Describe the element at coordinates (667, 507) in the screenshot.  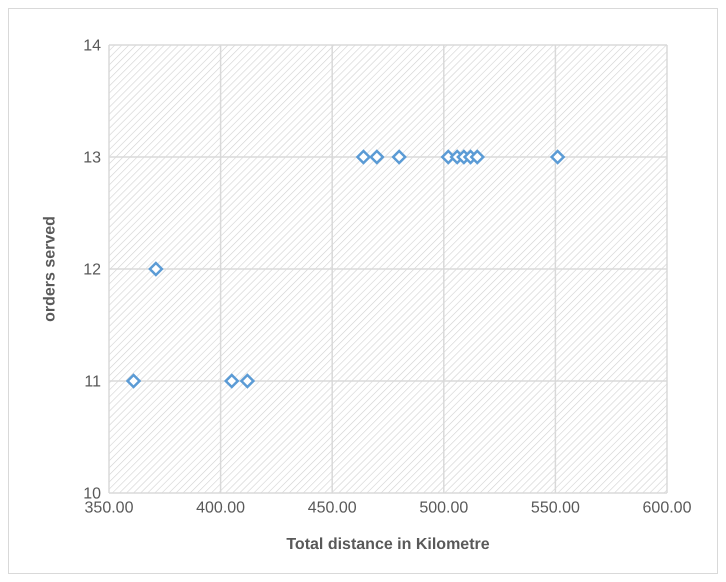
I see `x-tick-label: 600.00` at that location.